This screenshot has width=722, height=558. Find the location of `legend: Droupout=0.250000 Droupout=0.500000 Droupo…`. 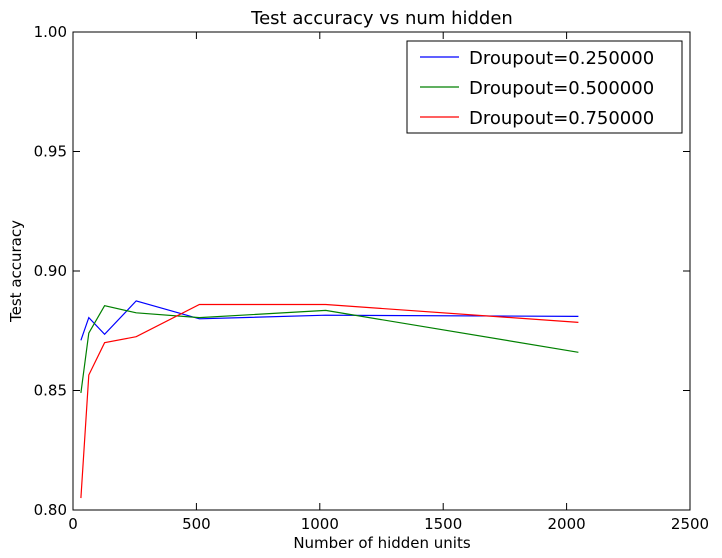

legend: Droupout=0.250000 Droupout=0.500000 Droupo… is located at coordinates (544, 87).